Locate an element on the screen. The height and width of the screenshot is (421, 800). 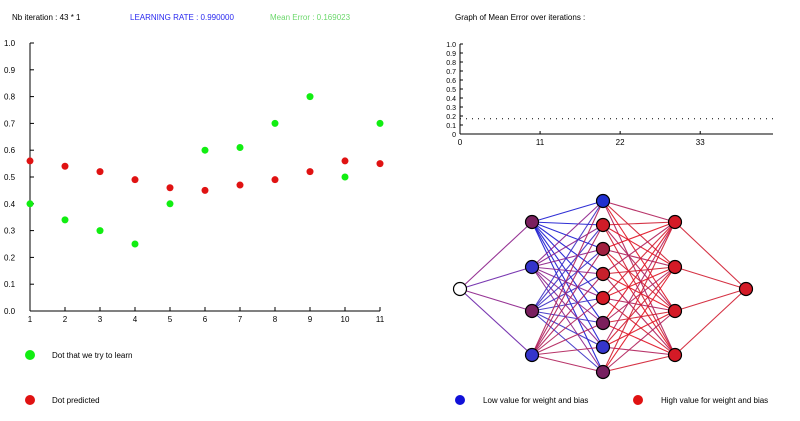
network-neuron-l2-n6 is located at coordinates (603, 347).